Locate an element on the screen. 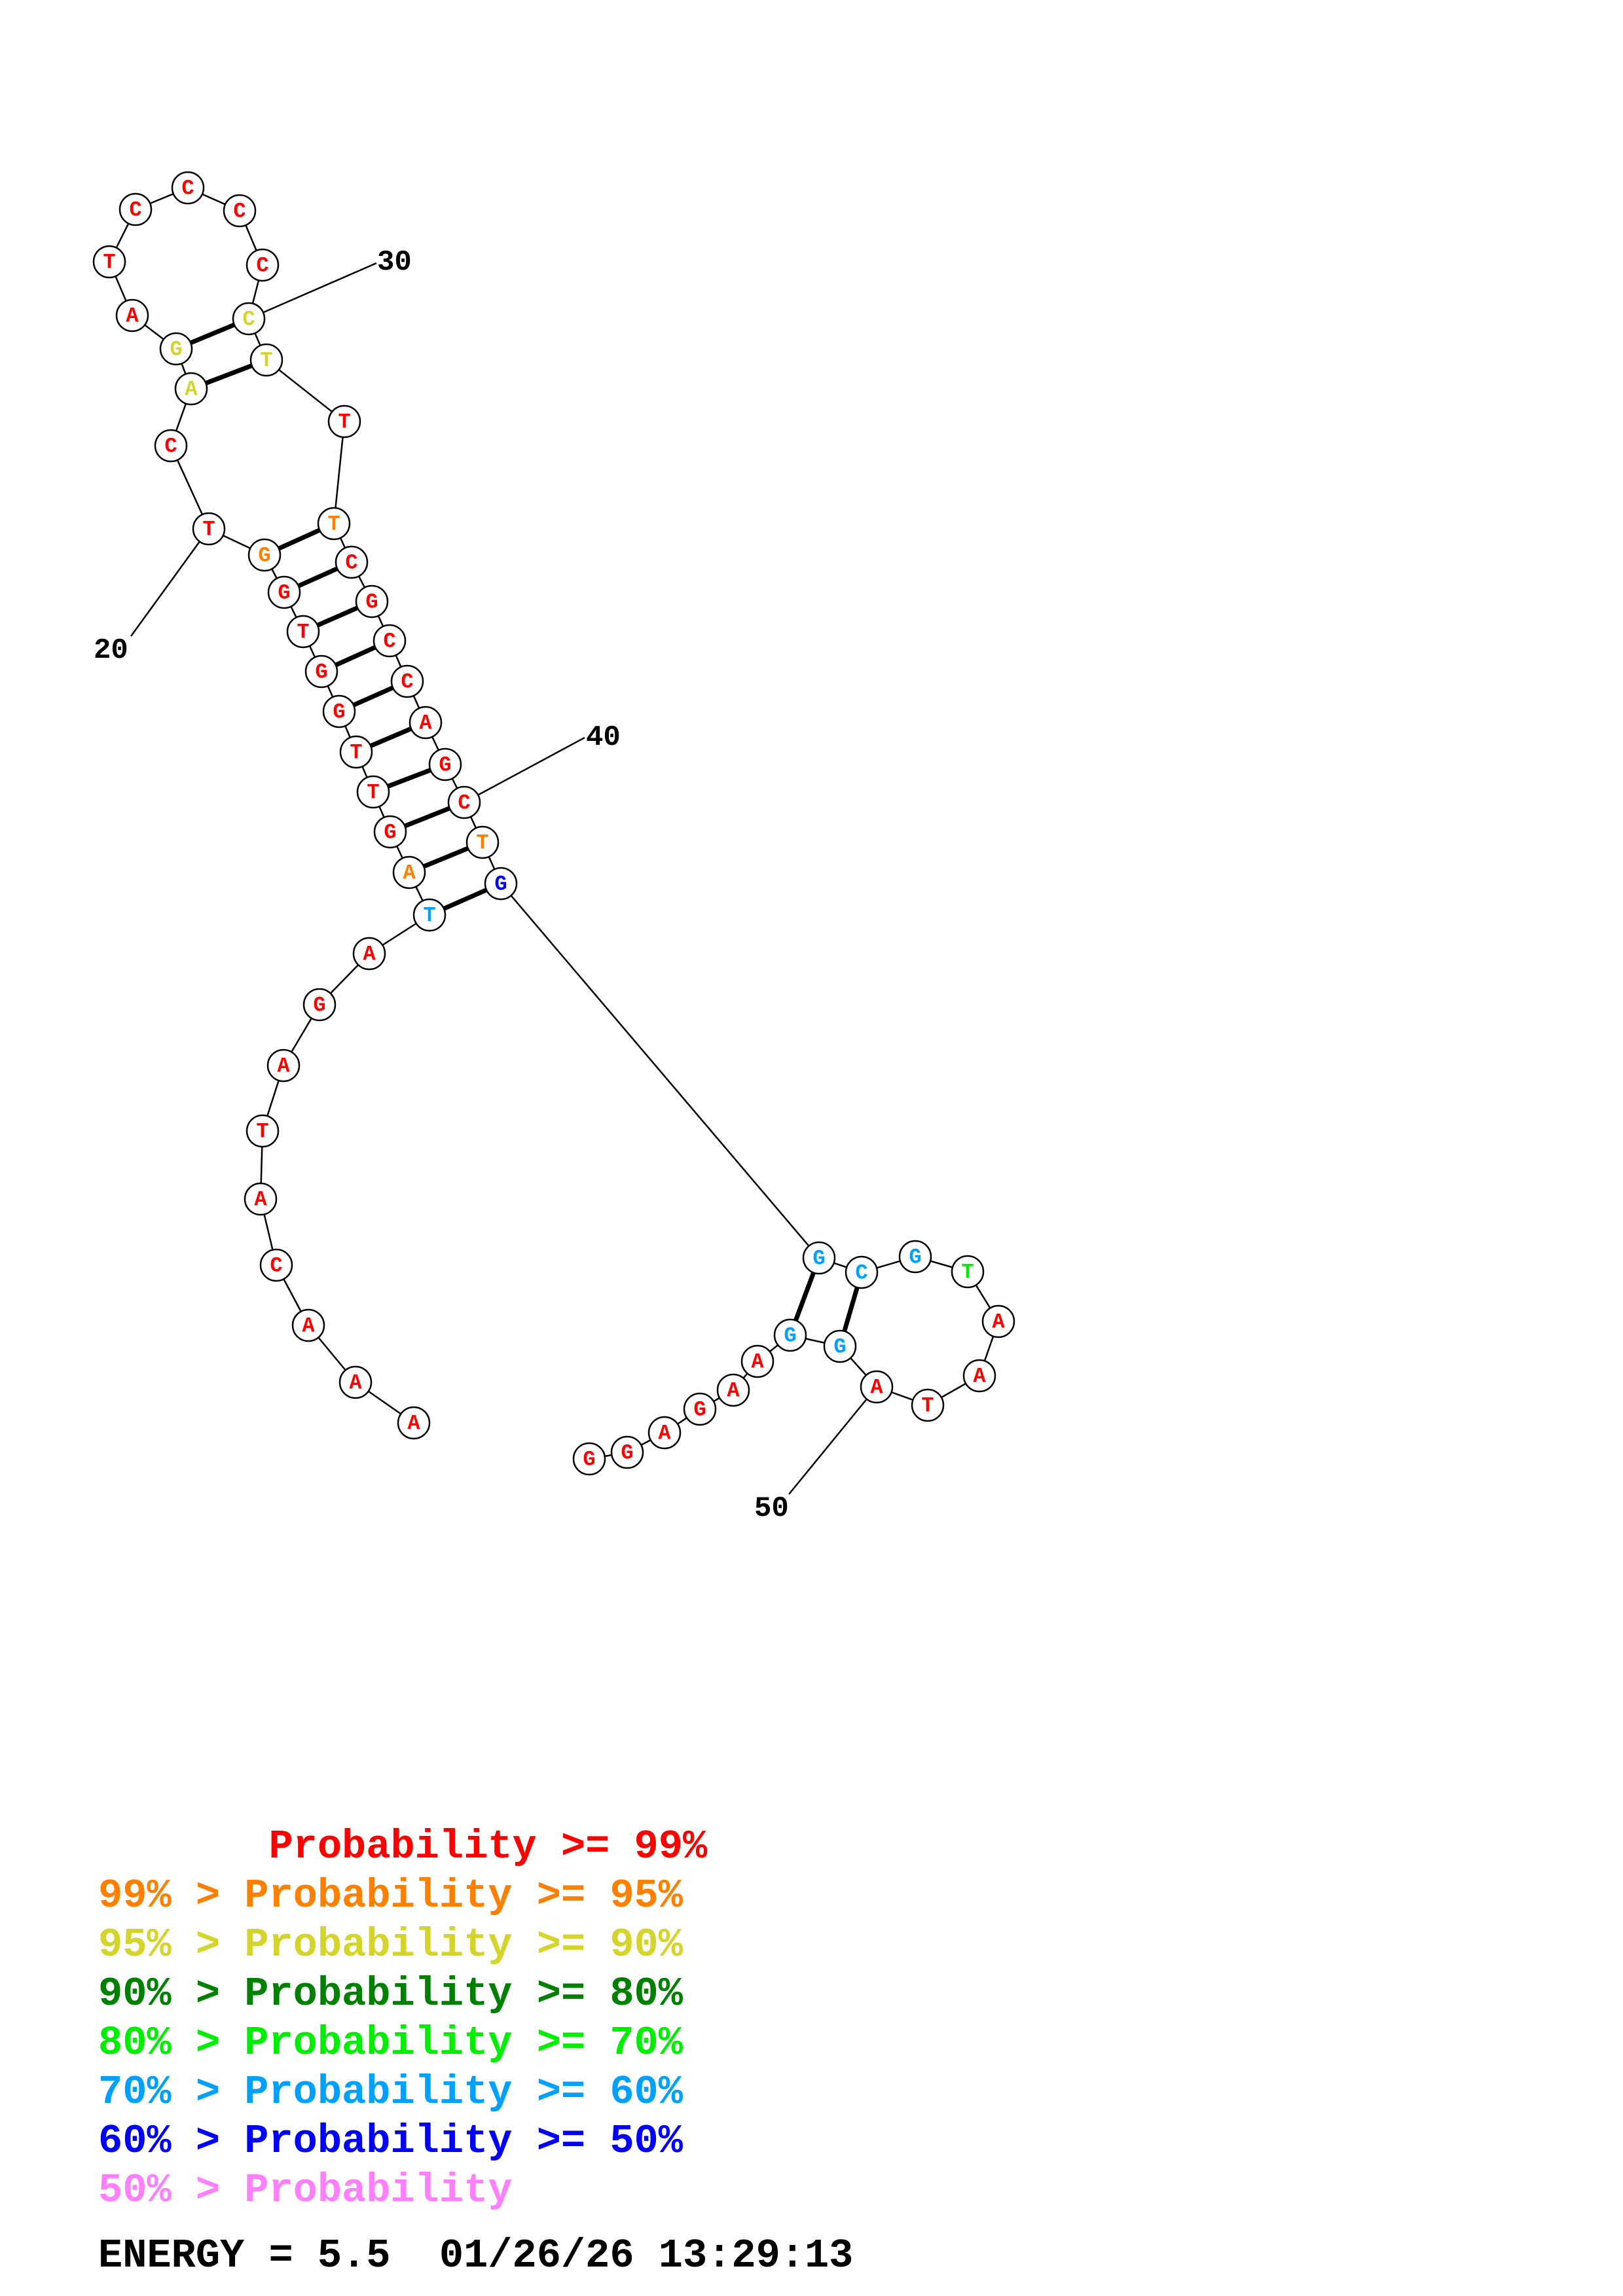 The height and width of the screenshot is (2296, 1623). position-label-30: 30 is located at coordinates (394, 262).